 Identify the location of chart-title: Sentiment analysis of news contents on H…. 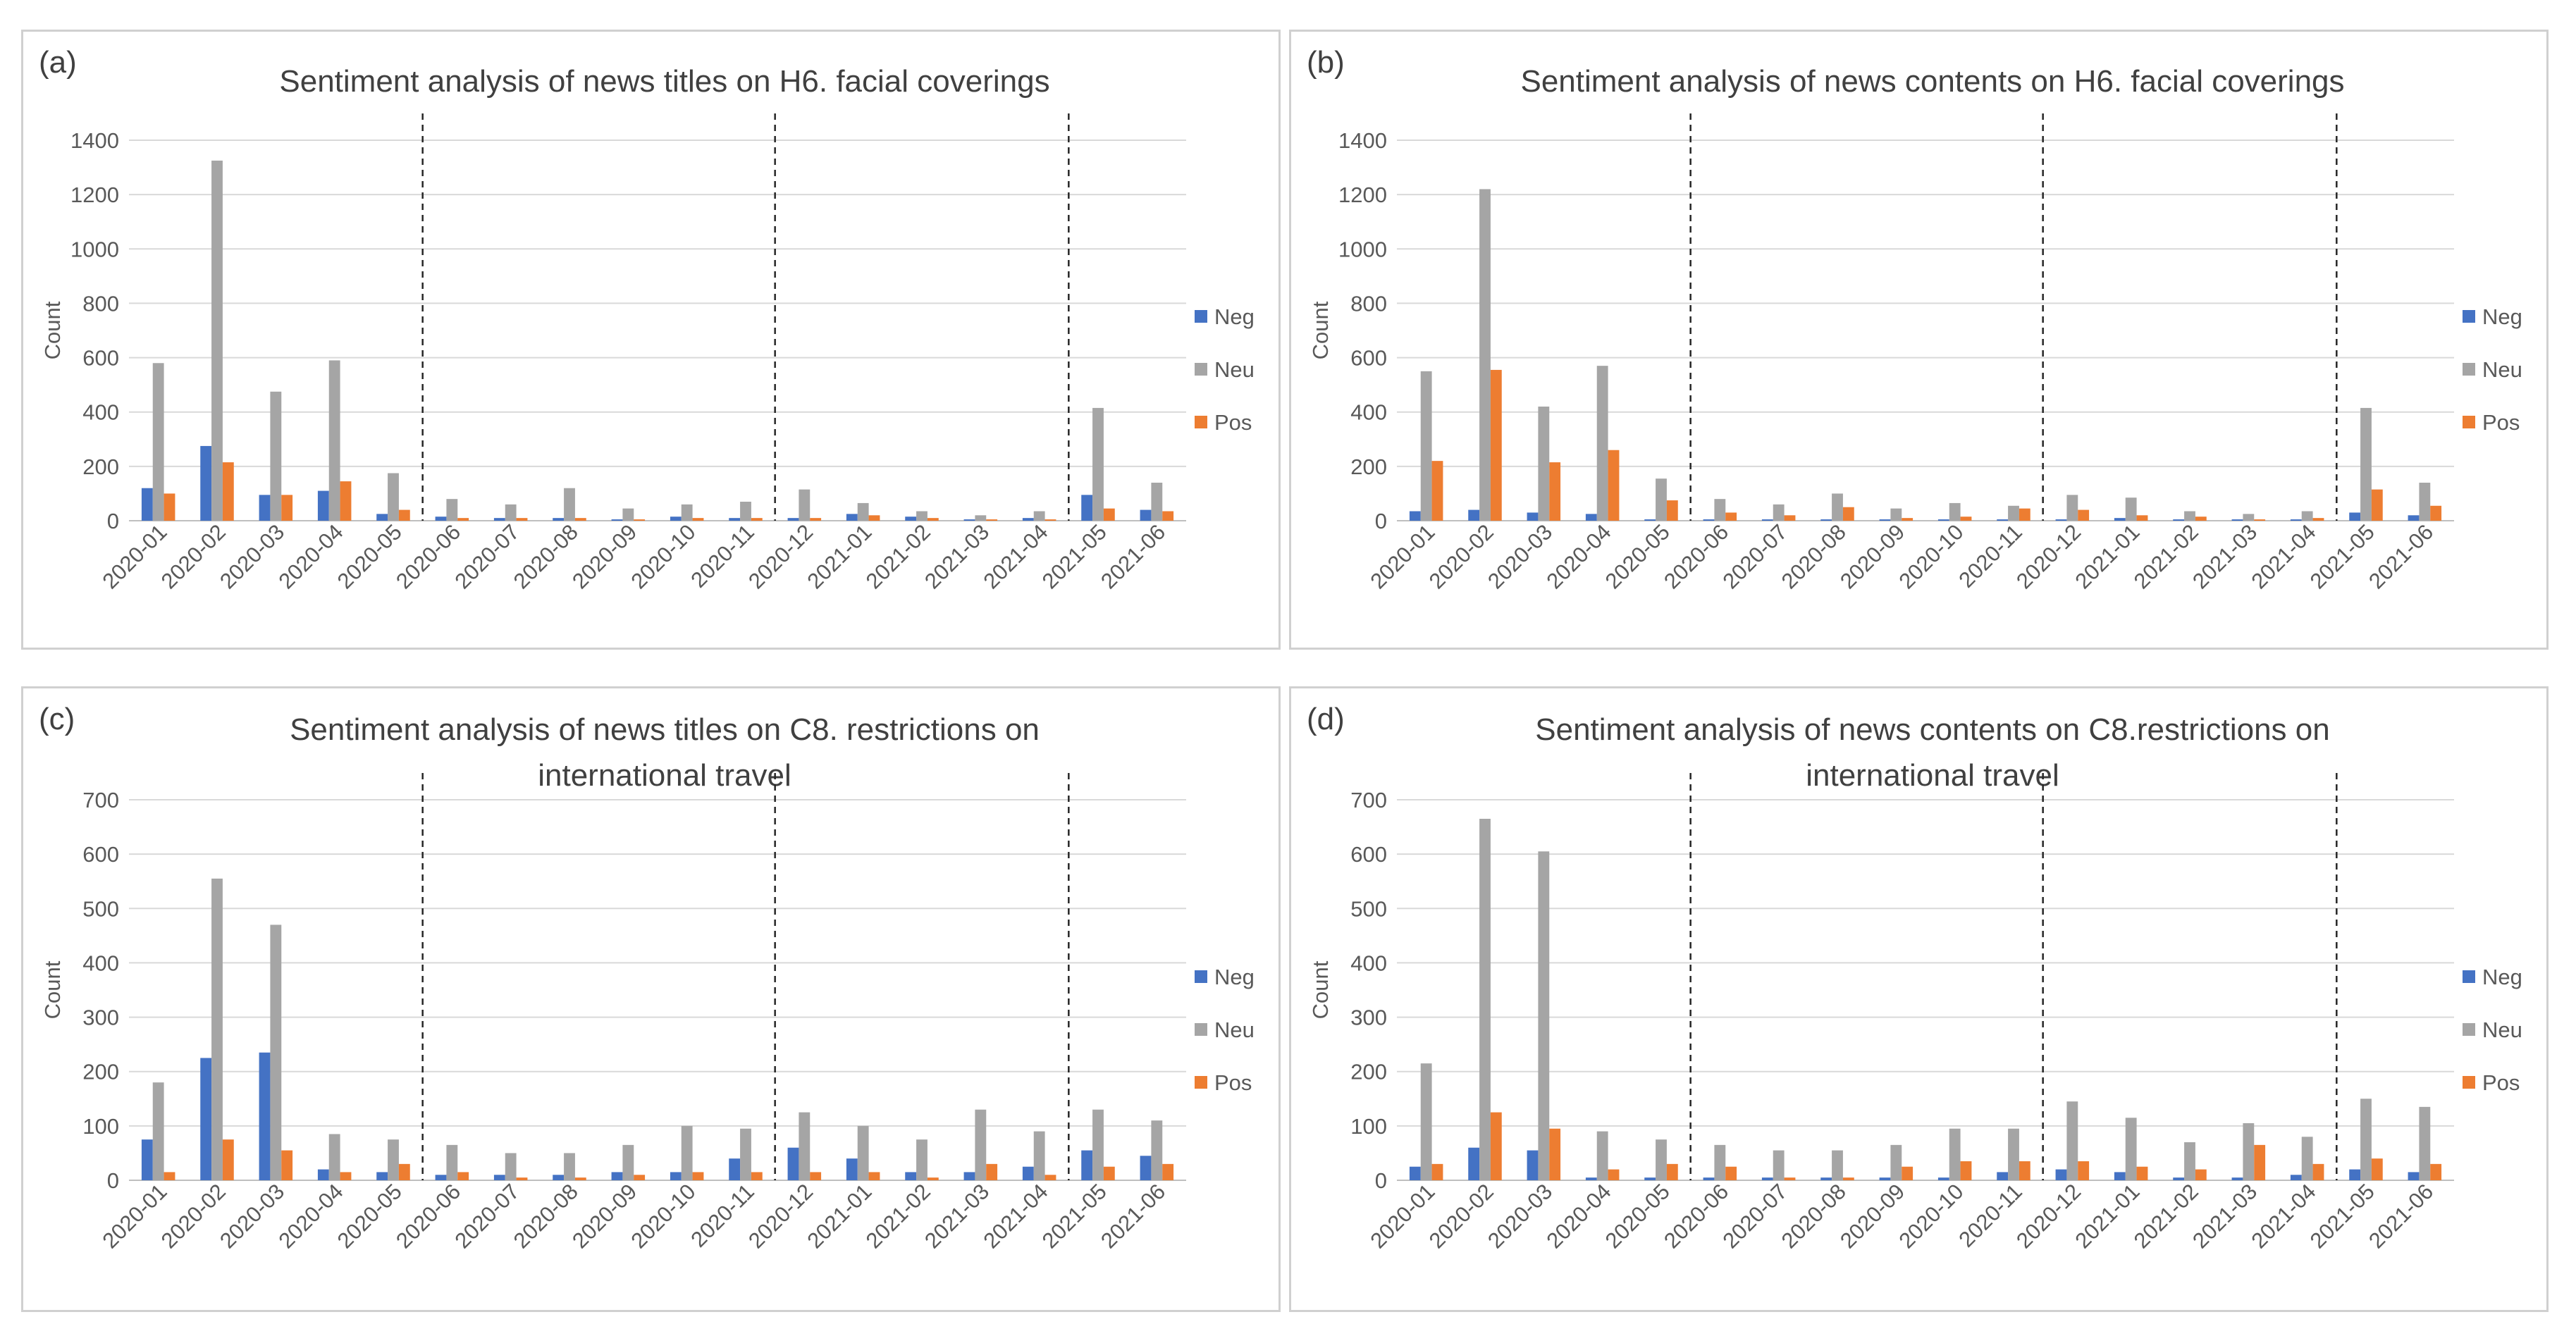
(1932, 81).